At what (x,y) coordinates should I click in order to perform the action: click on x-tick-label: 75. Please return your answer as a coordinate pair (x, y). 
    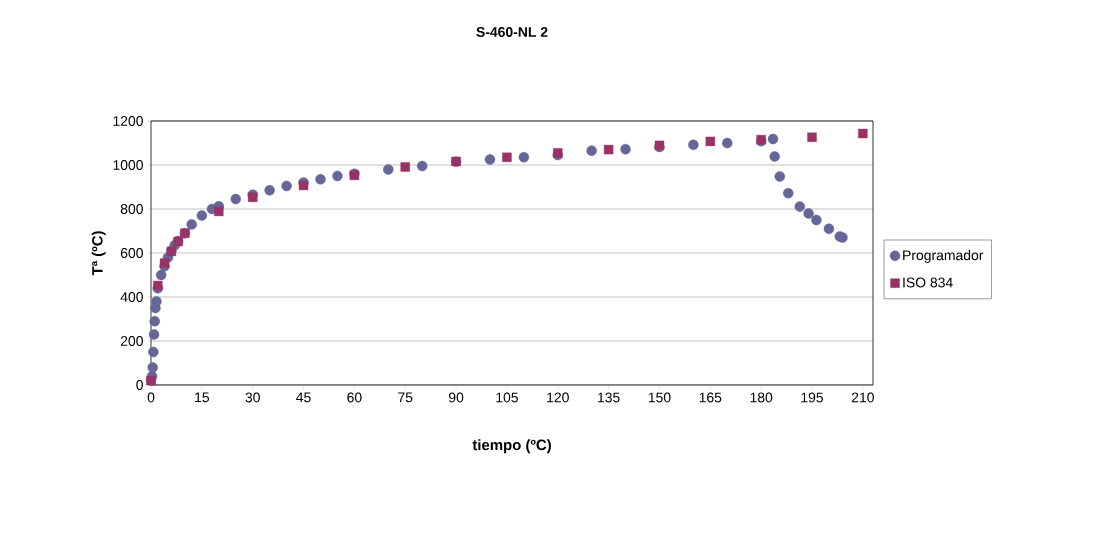
    Looking at the image, I should click on (405, 397).